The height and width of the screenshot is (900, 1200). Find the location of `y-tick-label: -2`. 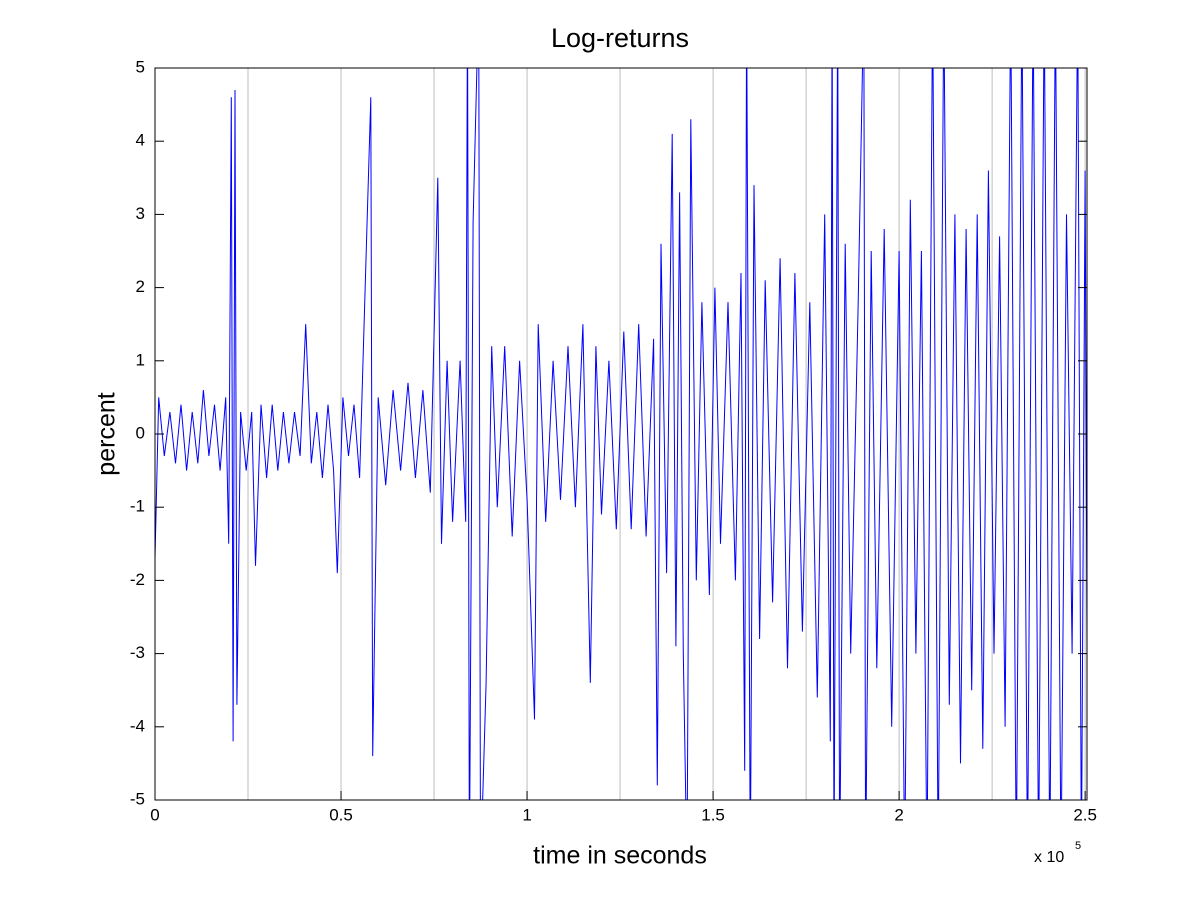

y-tick-label: -2 is located at coordinates (137, 579).